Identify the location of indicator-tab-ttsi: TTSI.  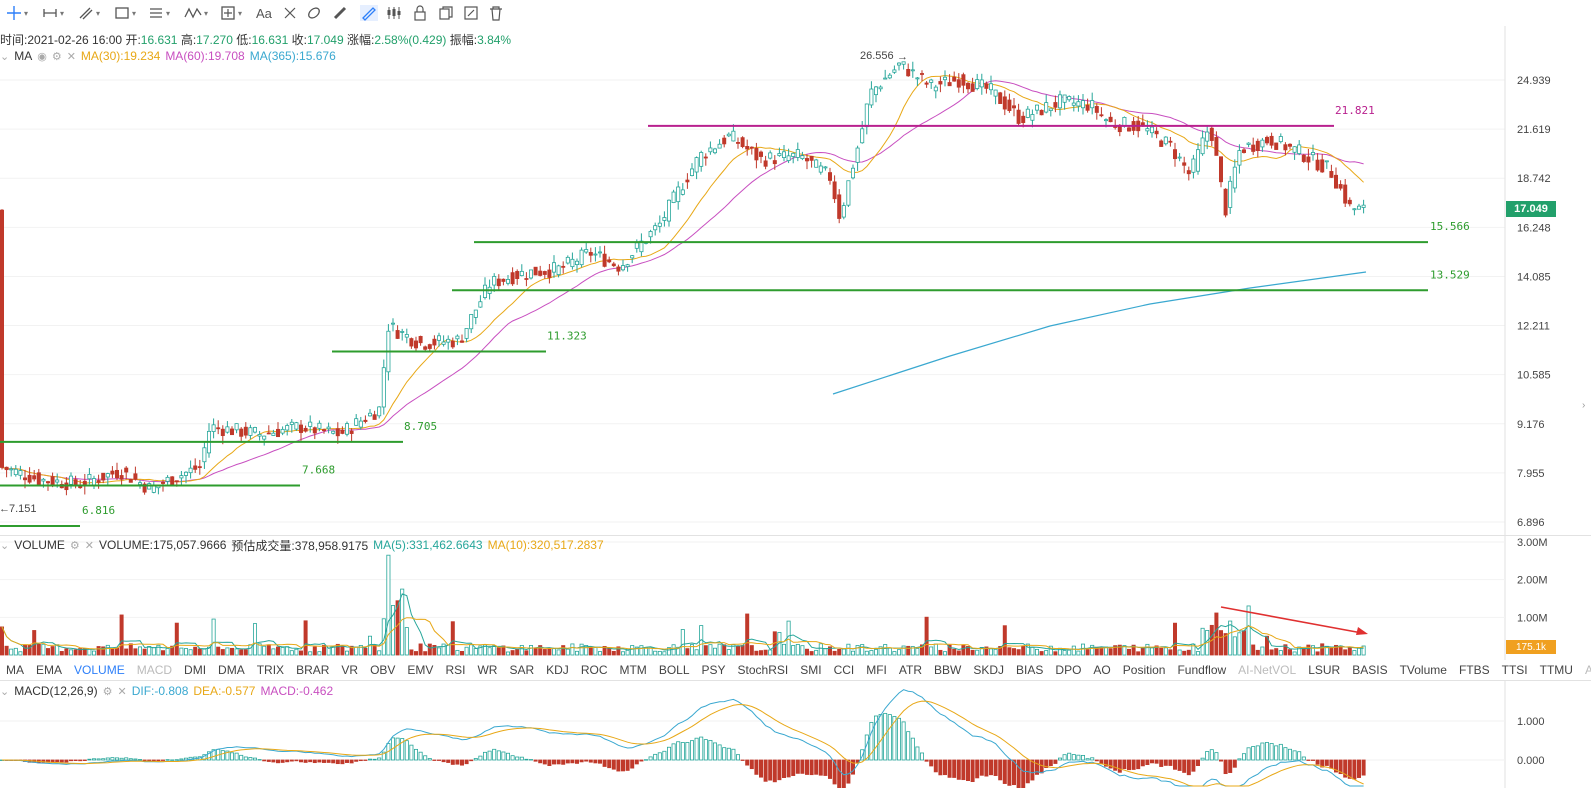
(1514, 670).